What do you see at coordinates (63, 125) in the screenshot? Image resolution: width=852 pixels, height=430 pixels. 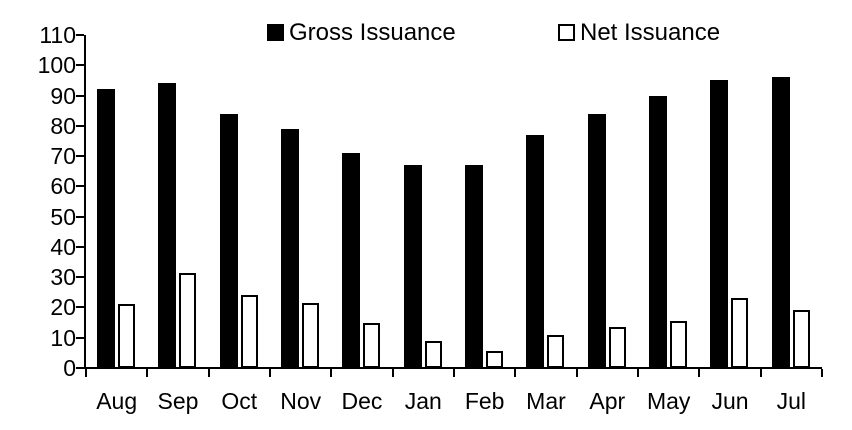 I see `y-tick-label: 80` at bounding box center [63, 125].